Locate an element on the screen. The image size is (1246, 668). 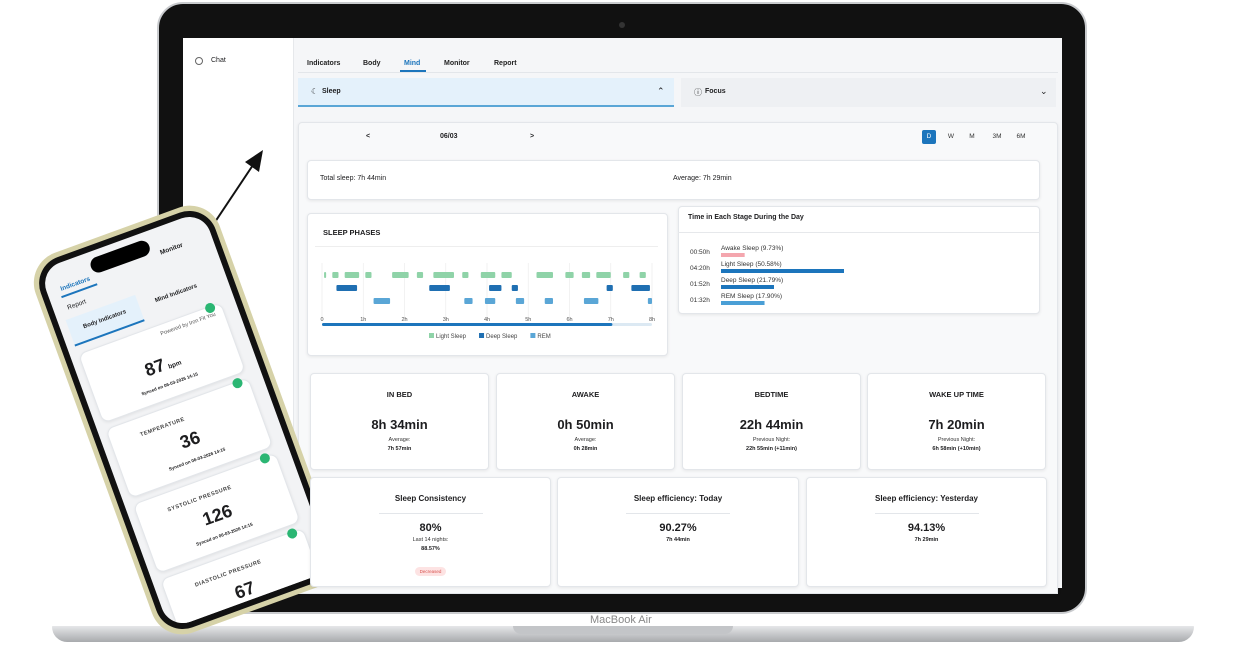
metric-value: 22h 44min is located at coordinates (771, 424).